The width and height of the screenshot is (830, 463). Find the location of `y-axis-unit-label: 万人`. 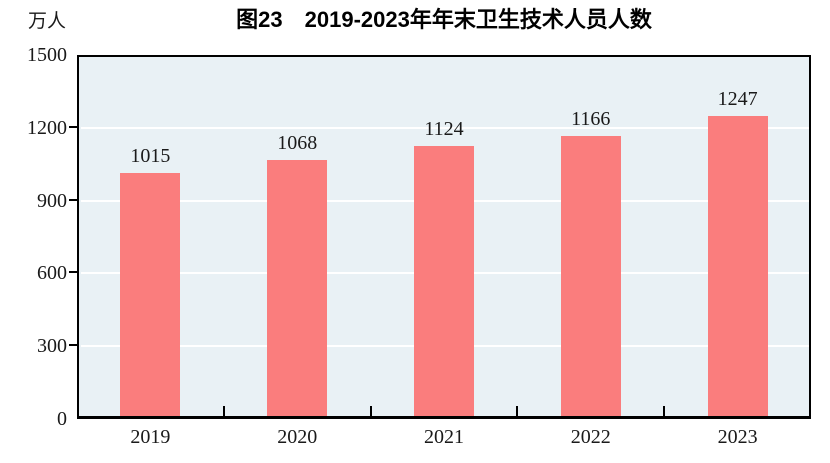

y-axis-unit-label: 万人 is located at coordinates (47, 21).